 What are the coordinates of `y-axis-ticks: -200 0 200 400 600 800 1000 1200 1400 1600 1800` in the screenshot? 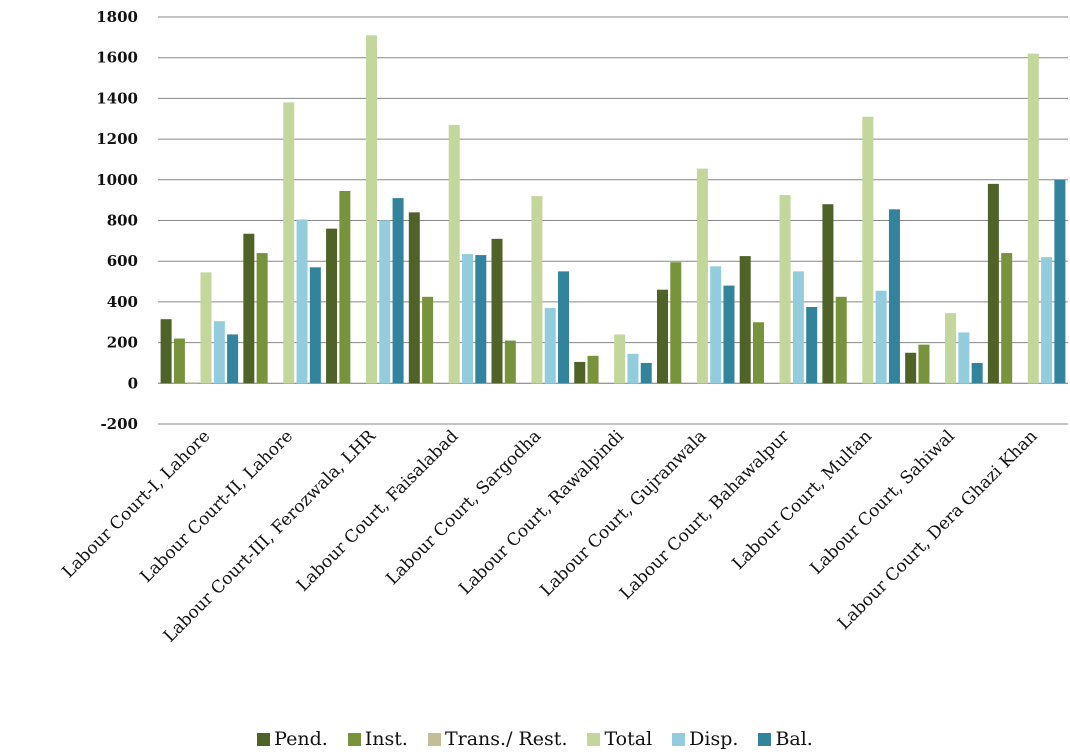 It's located at (117, 220).